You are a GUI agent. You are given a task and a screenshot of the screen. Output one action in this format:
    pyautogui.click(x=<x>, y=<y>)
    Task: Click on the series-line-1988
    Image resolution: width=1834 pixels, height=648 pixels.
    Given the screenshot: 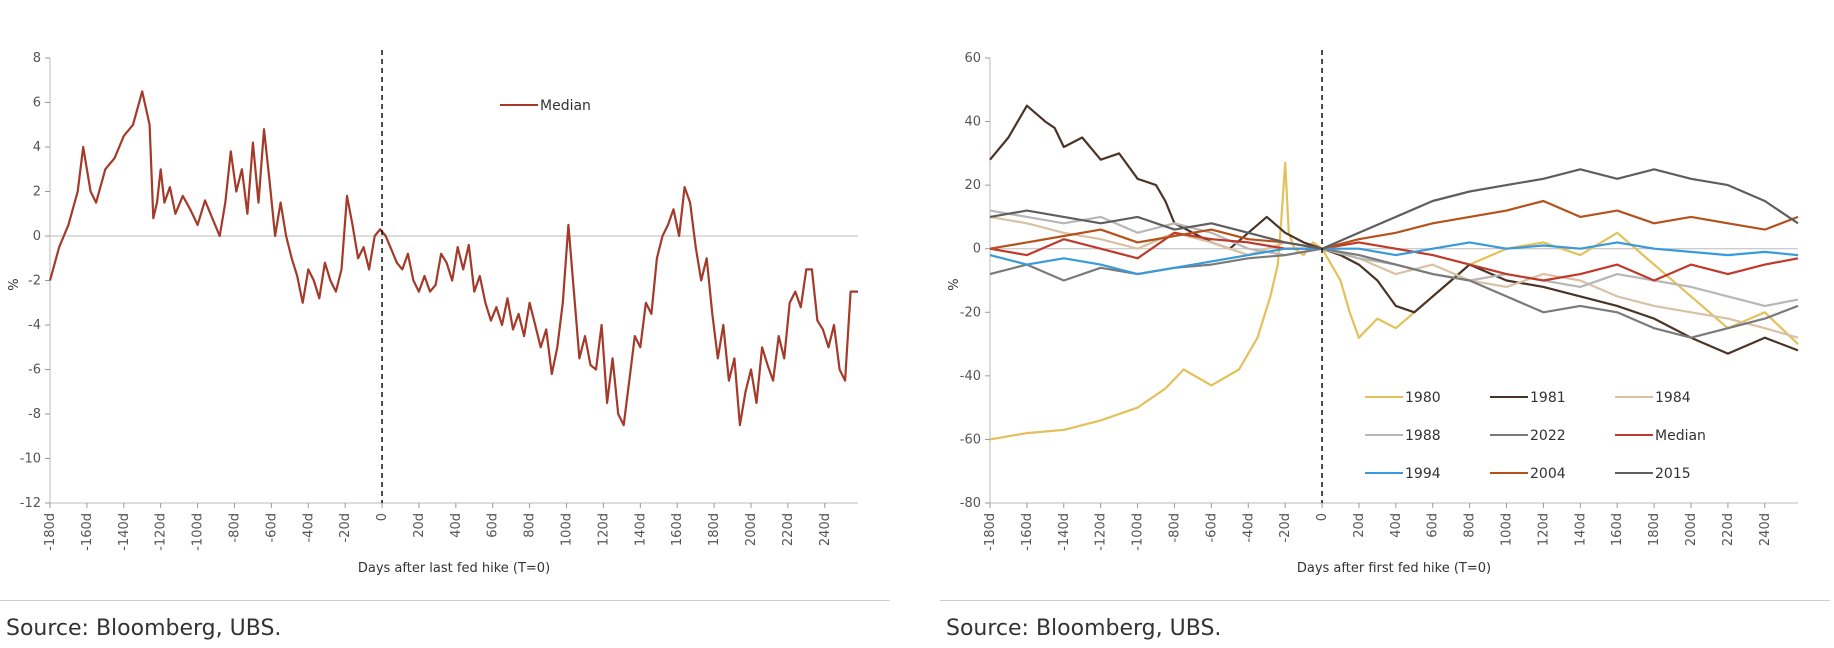 What is the action you would take?
    pyautogui.click(x=1394, y=258)
    